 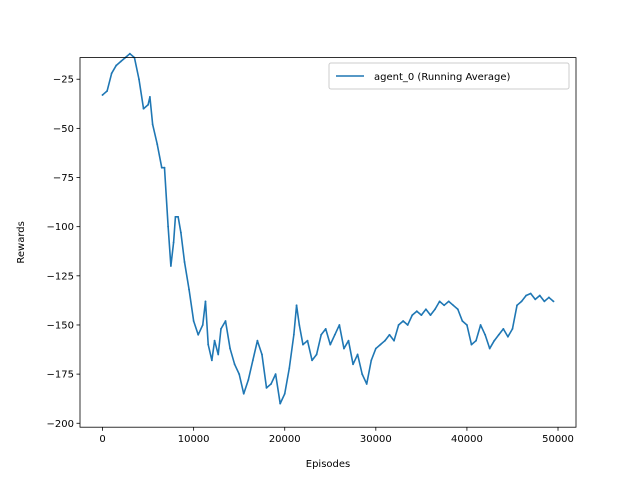 I want to click on y-tick-label: −50, so click(x=63, y=129).